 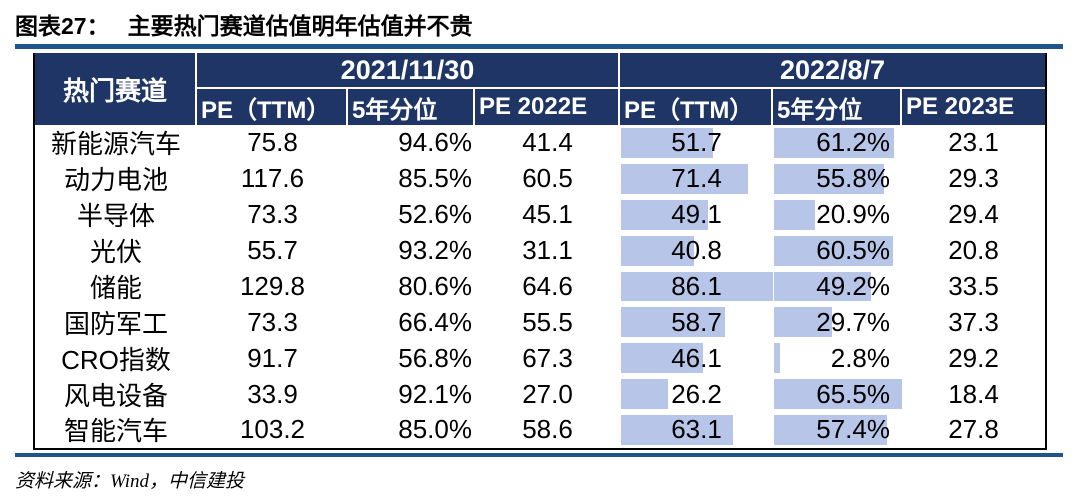 I want to click on table-cell: 29.3, so click(x=973, y=179).